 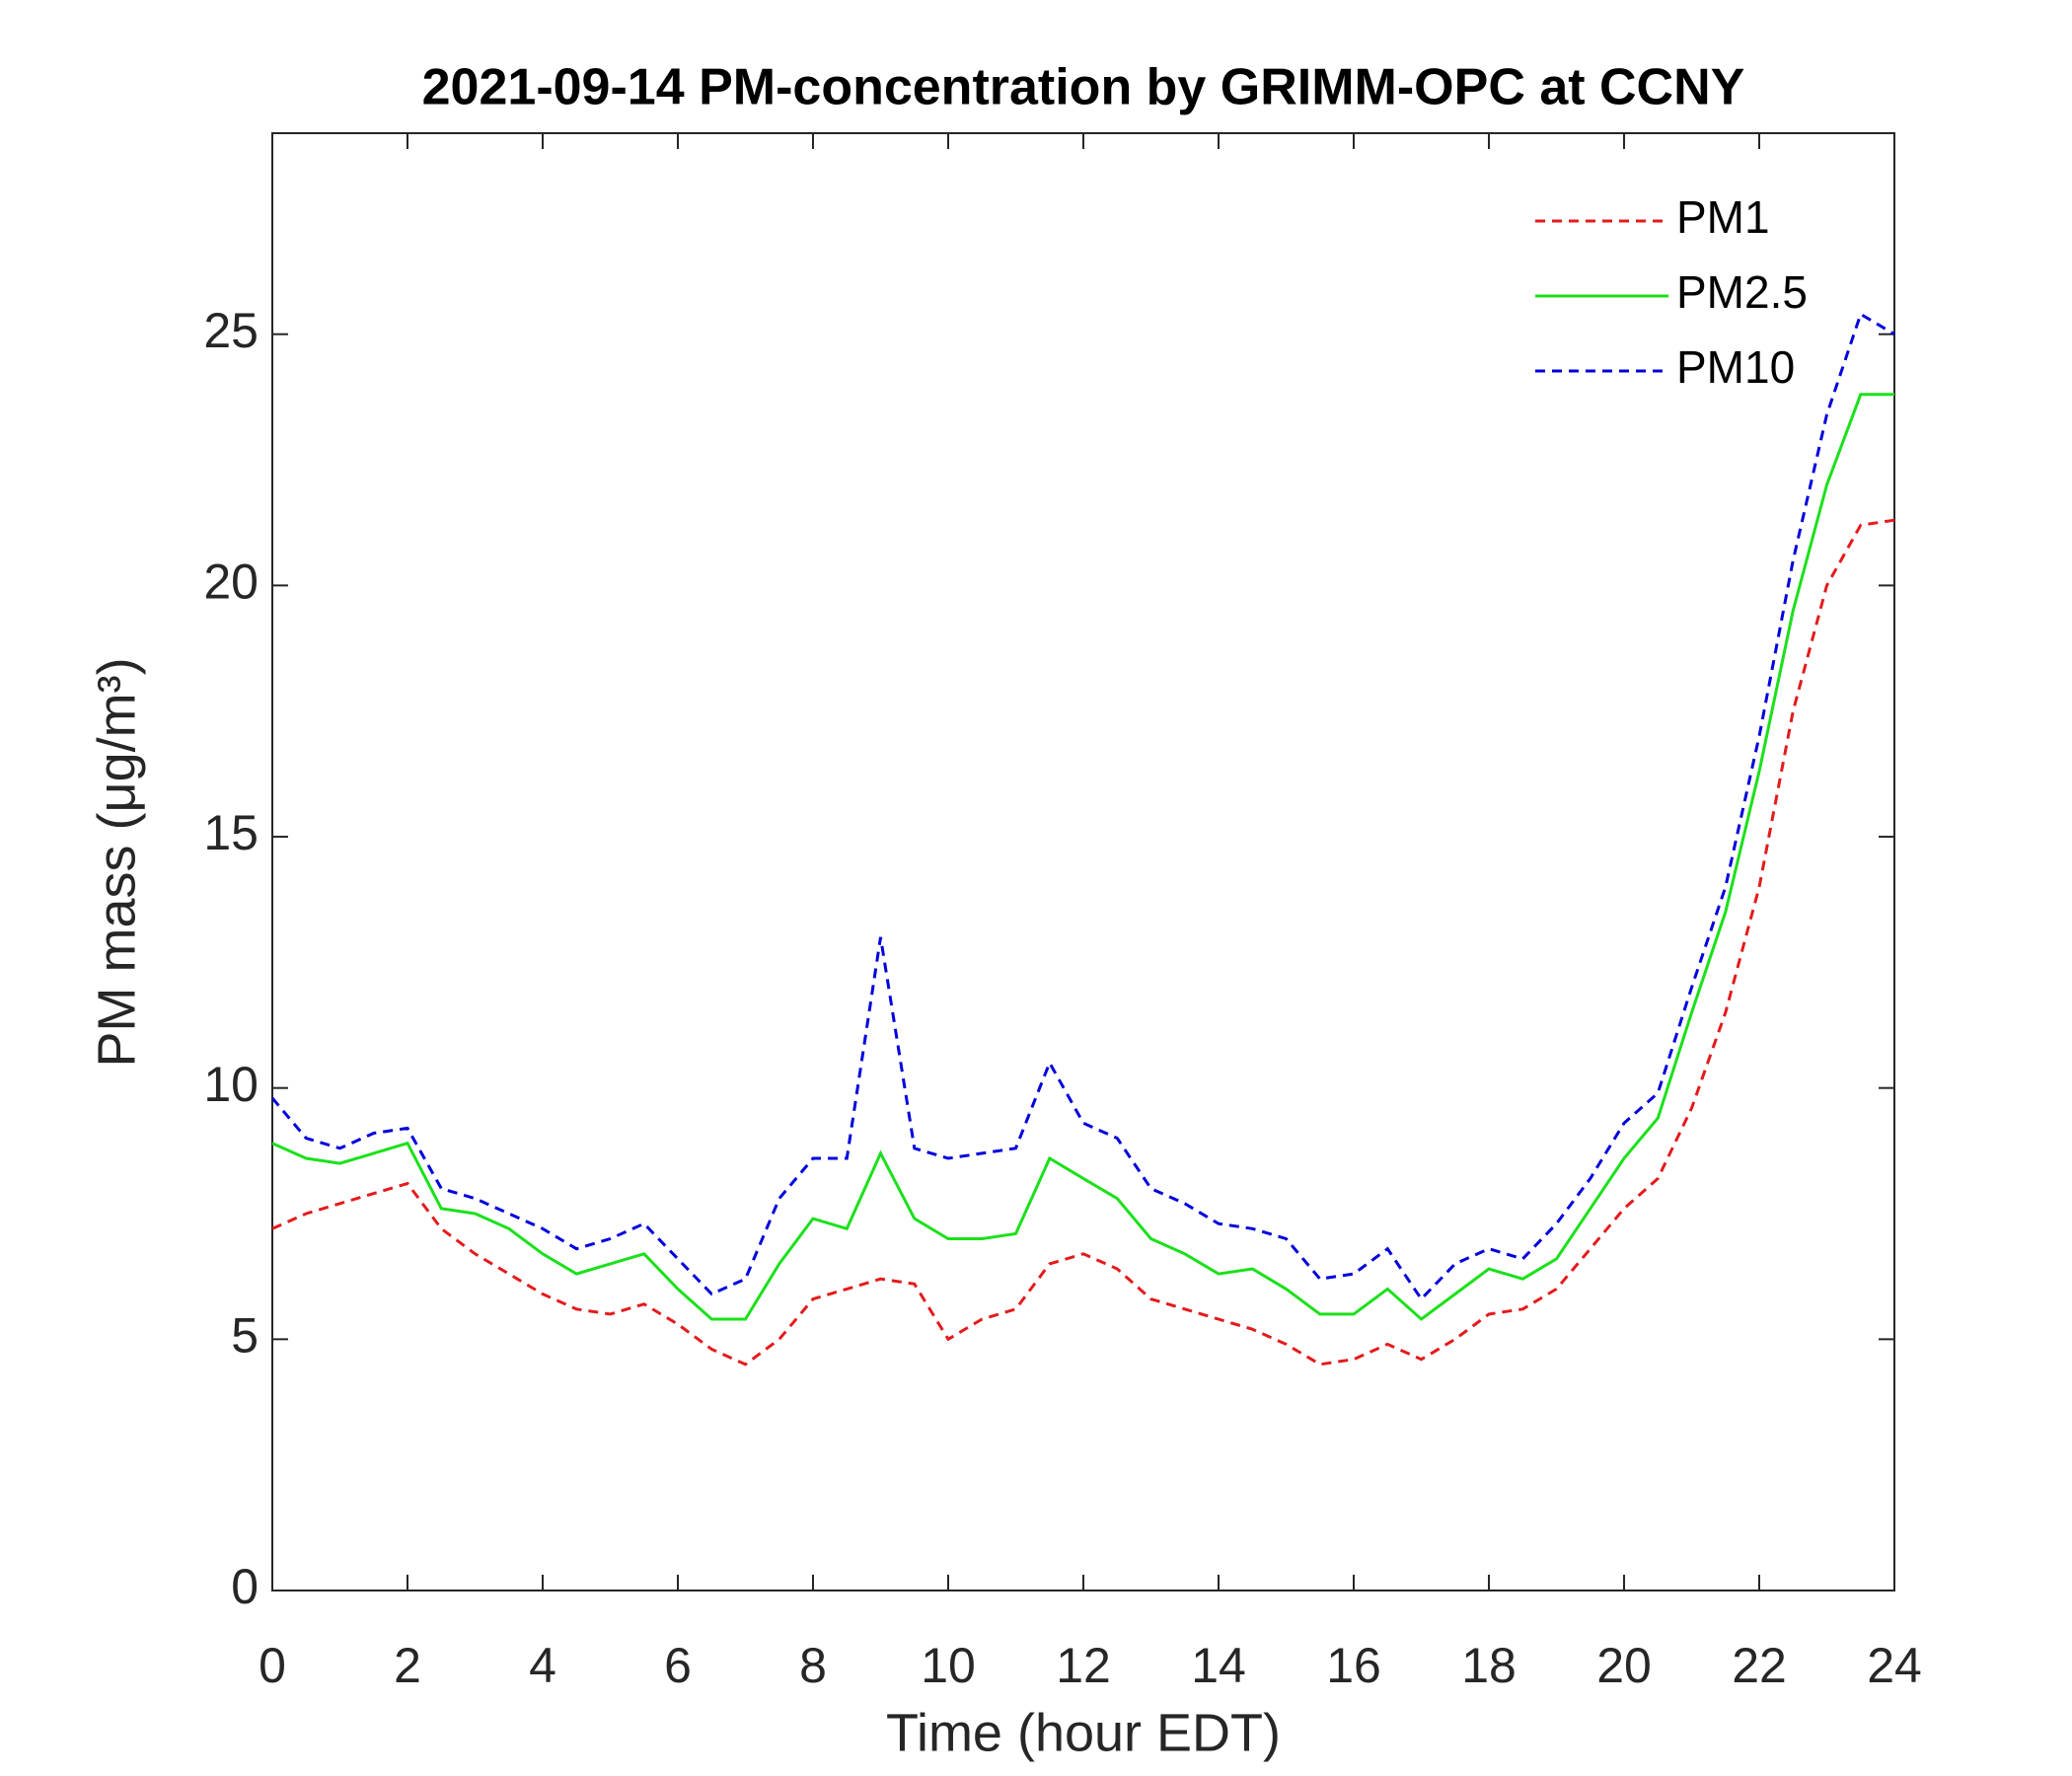 I want to click on x-tick-label: 14, so click(x=1218, y=1666).